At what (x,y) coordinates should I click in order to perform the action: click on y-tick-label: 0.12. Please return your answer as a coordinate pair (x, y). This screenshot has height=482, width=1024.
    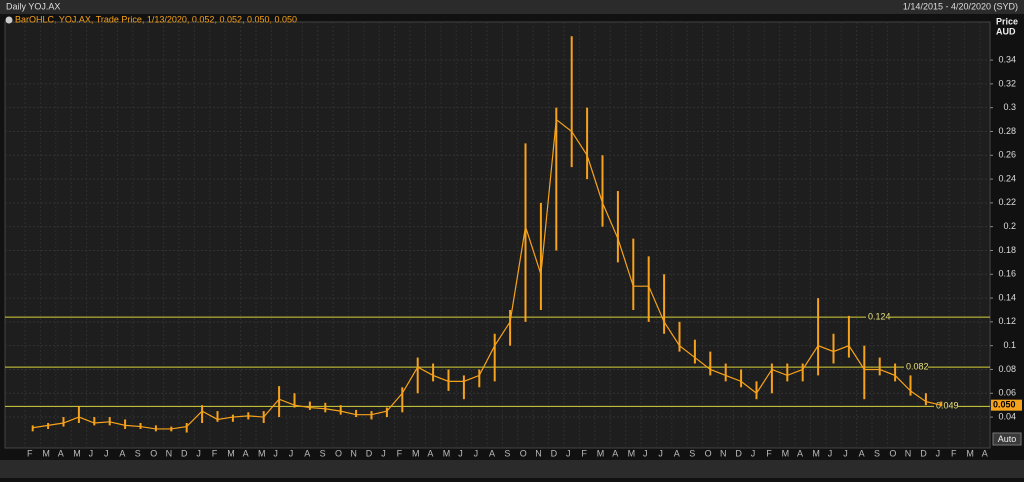
    Looking at the image, I should click on (1007, 321).